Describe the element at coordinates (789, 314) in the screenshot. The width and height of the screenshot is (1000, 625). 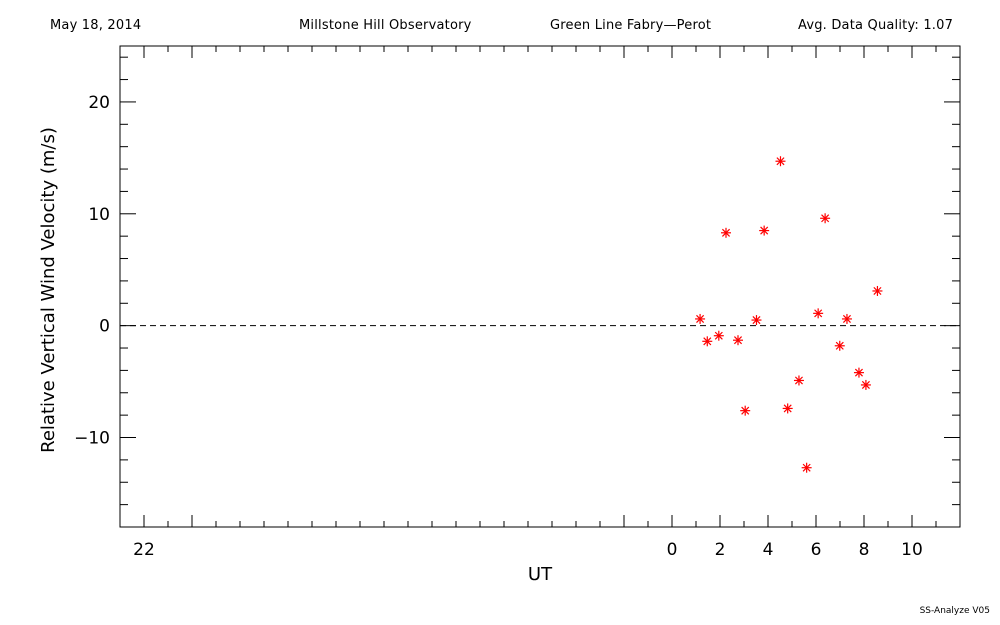
I see `data-markers` at that location.